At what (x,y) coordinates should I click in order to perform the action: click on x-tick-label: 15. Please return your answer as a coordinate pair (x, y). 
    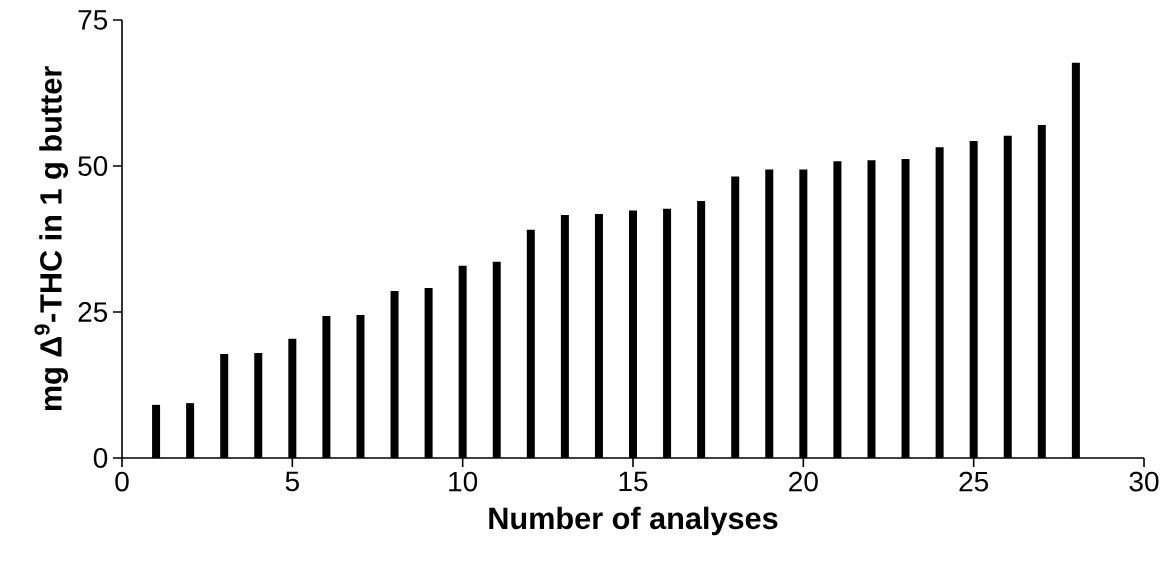
    Looking at the image, I should click on (633, 481).